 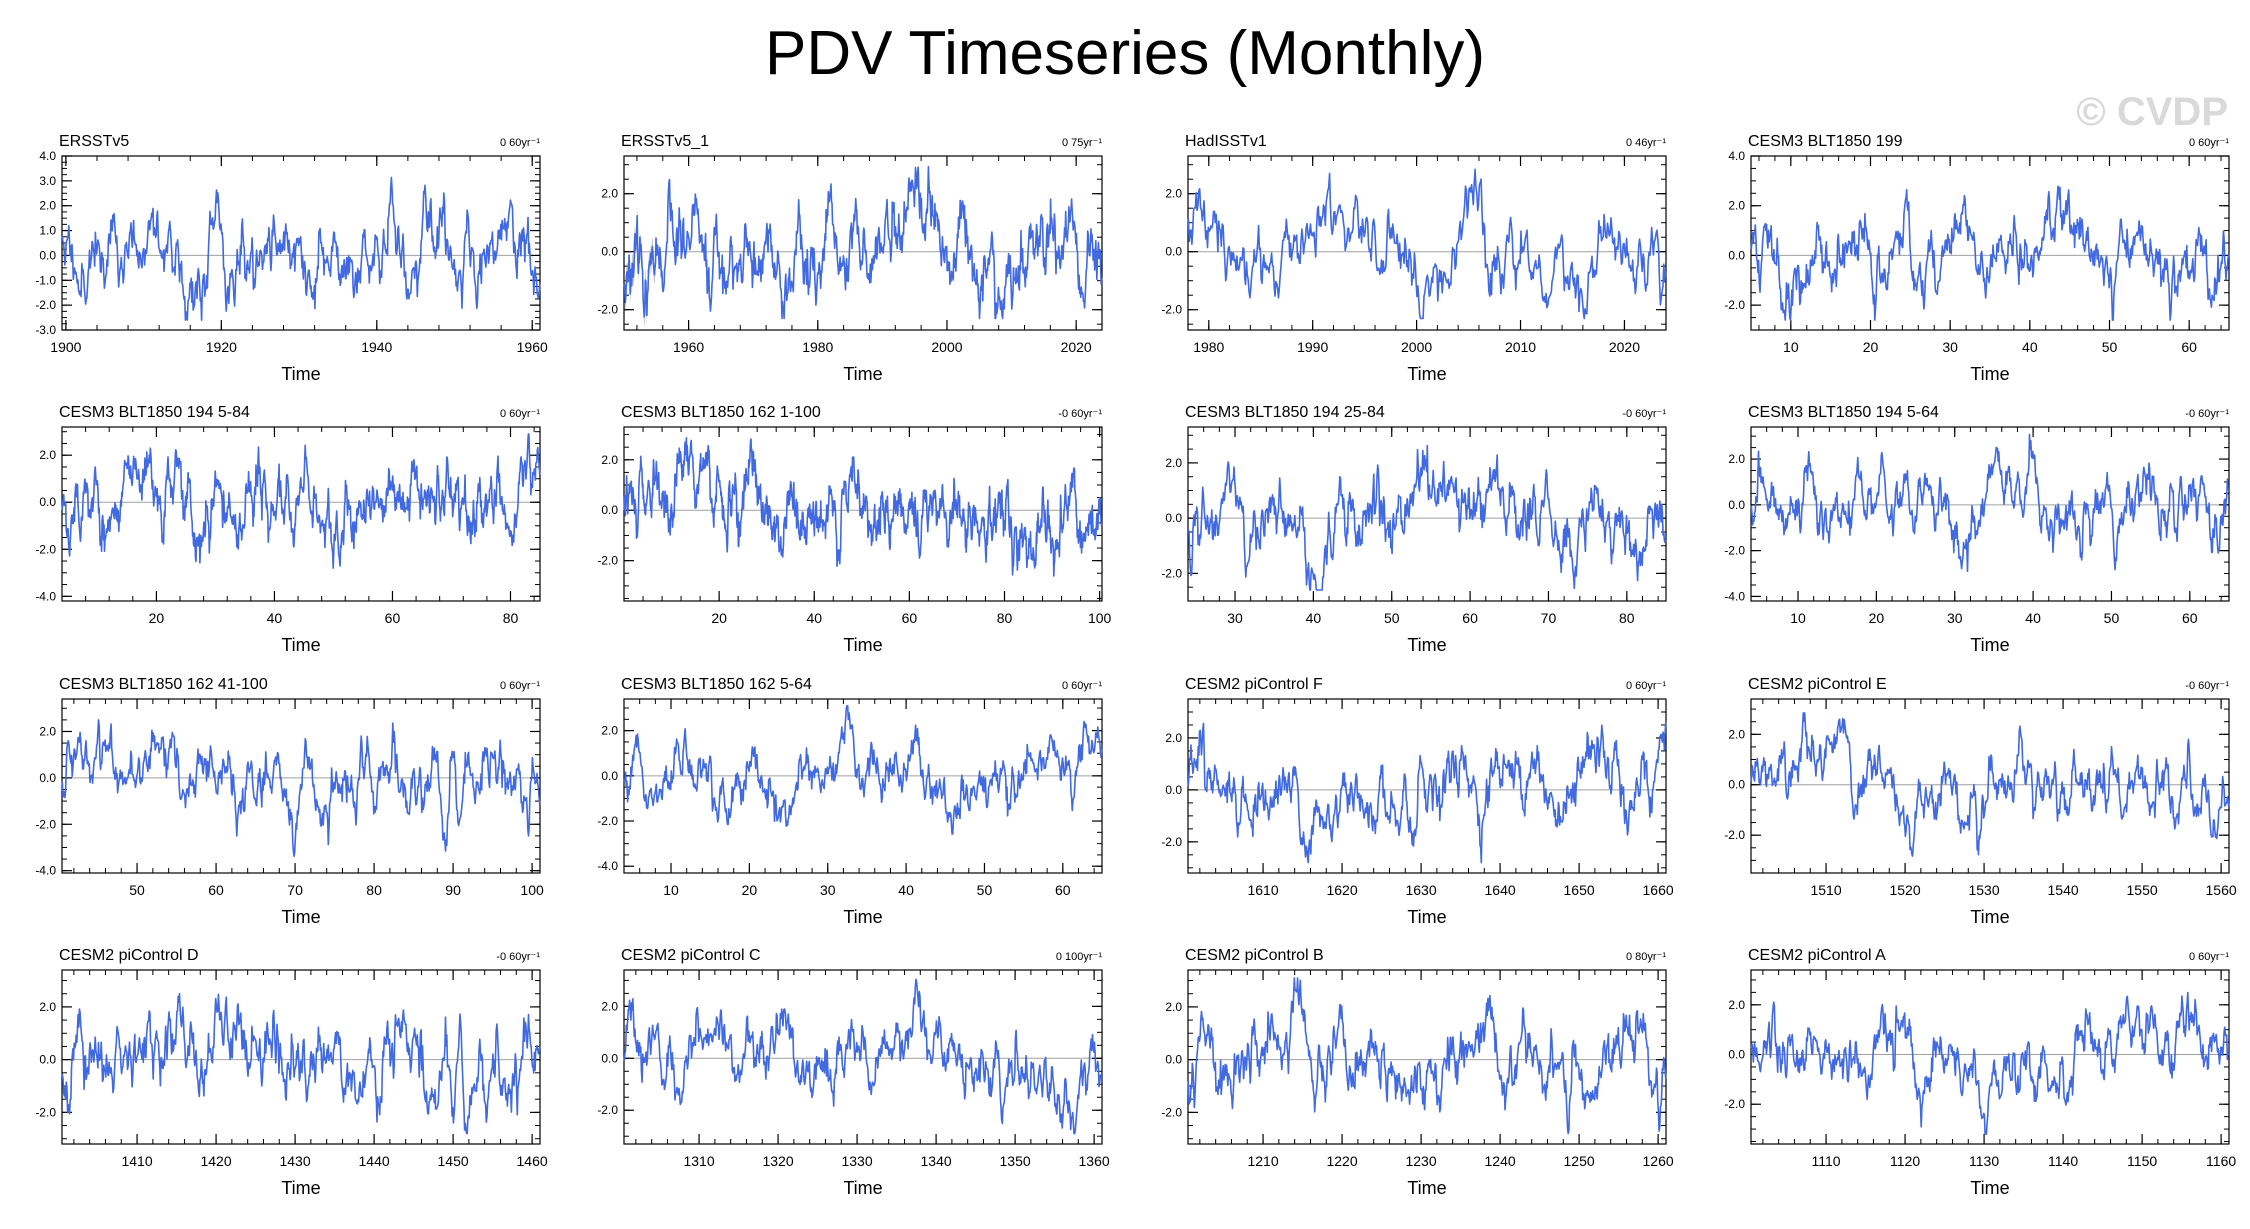 I want to click on x-tick-label: 1330, so click(x=856, y=1161).